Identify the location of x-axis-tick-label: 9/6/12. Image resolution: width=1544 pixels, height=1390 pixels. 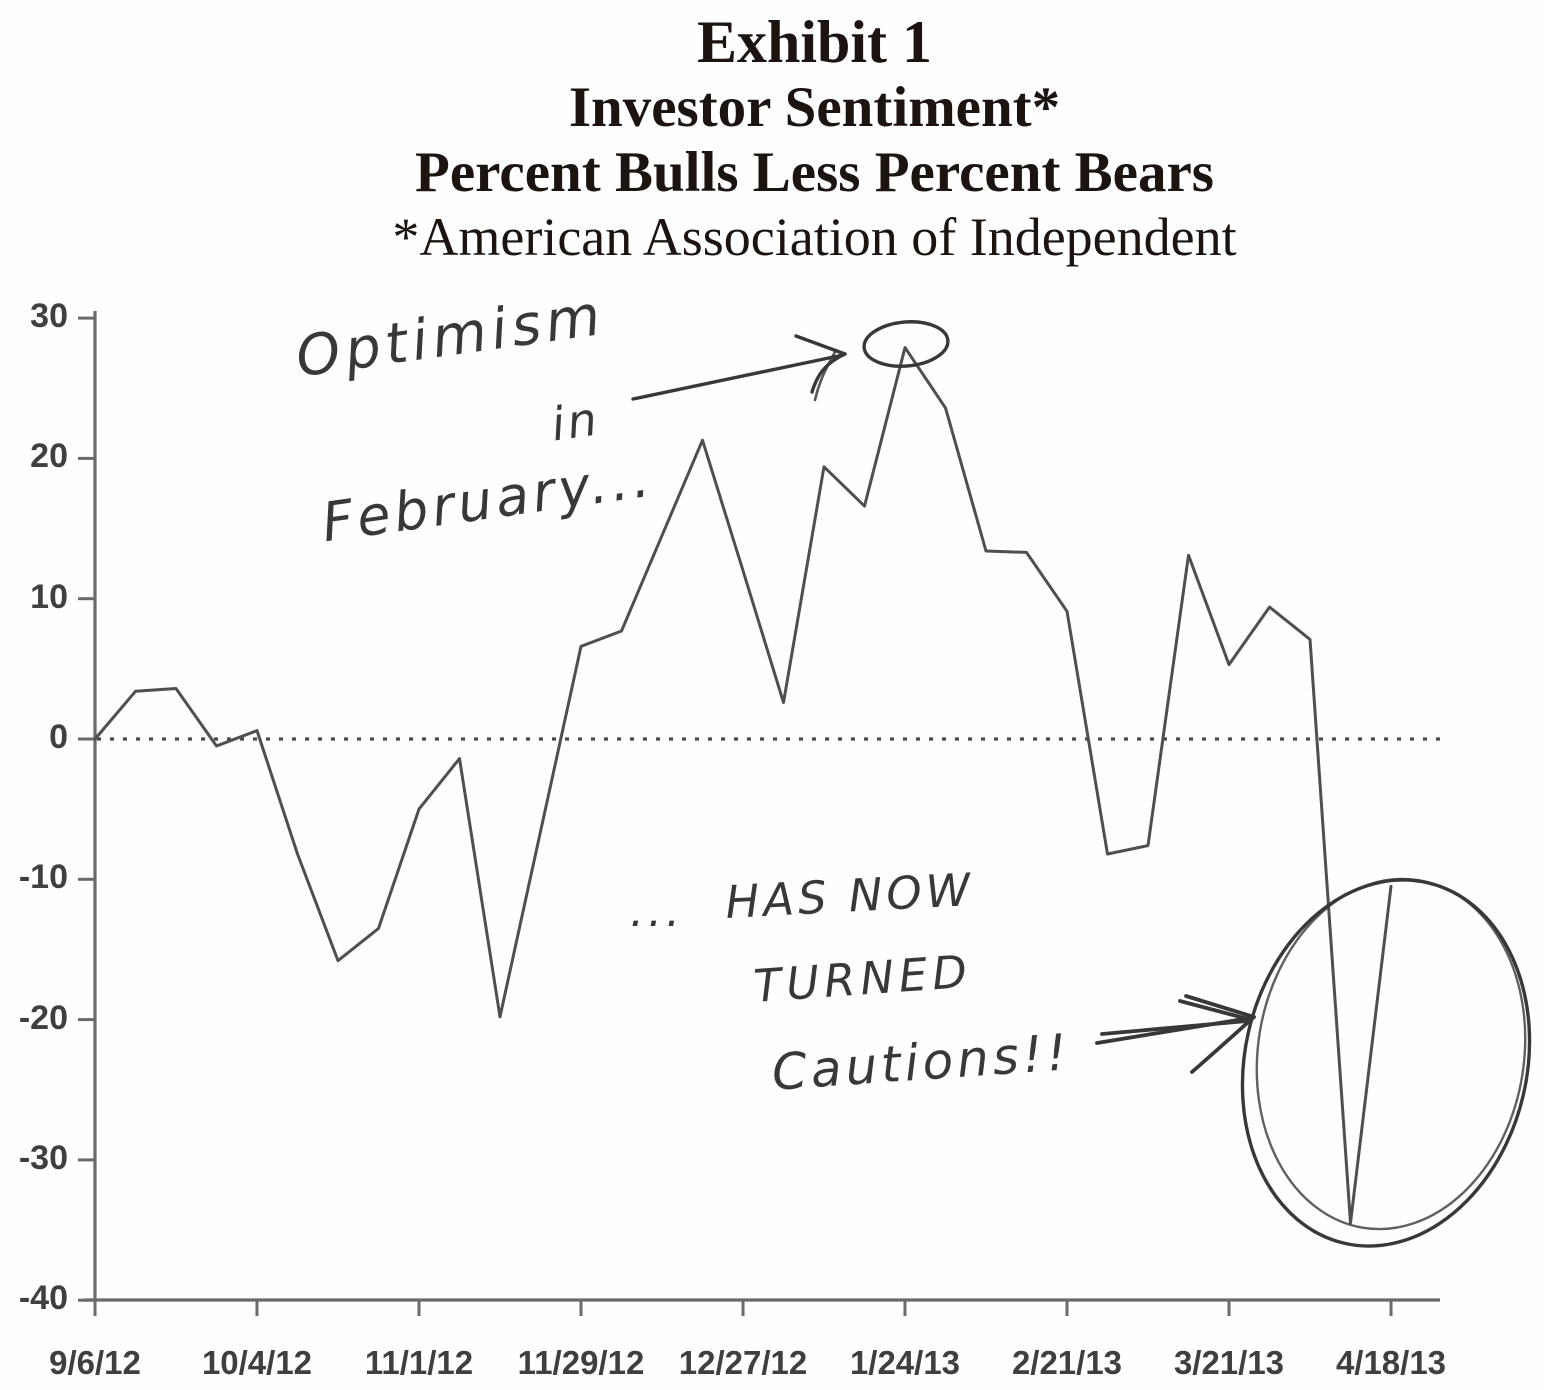
(95, 1362).